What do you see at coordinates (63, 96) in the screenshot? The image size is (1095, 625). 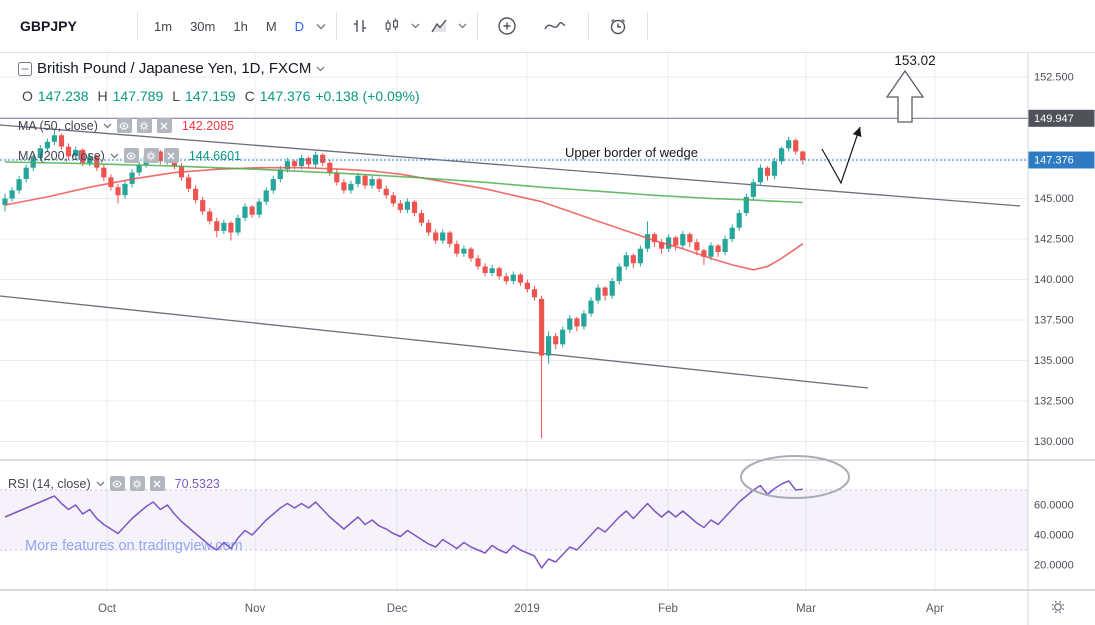 I see `open-value: 147.238` at bounding box center [63, 96].